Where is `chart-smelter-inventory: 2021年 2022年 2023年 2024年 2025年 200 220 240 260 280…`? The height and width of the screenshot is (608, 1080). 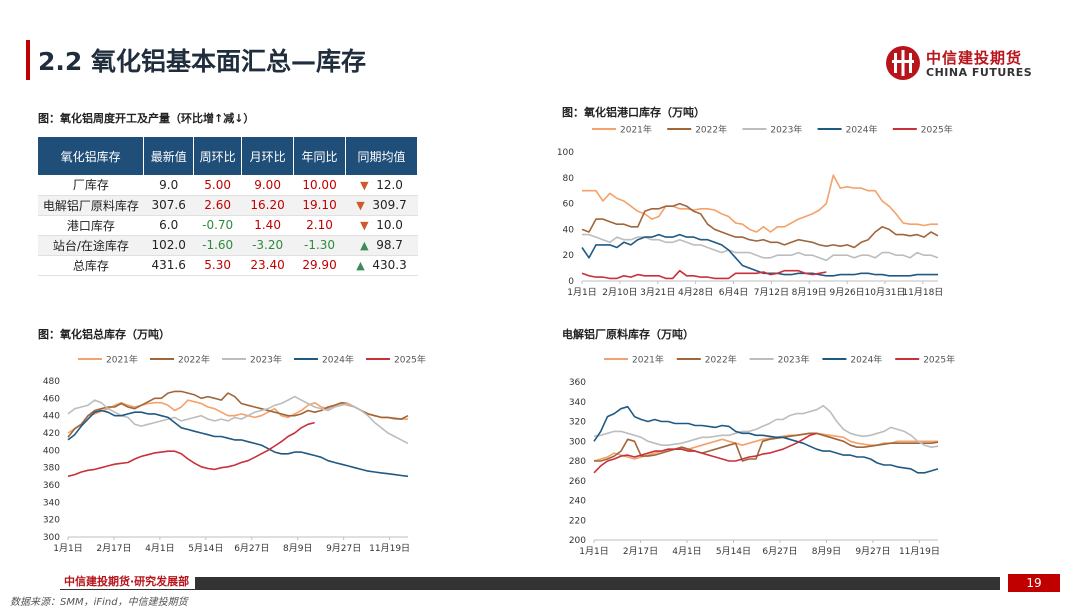
chart-smelter-inventory: 2021年 2022年 2023年 2024年 2025年 200 220 240 260 280… is located at coordinates (762, 456).